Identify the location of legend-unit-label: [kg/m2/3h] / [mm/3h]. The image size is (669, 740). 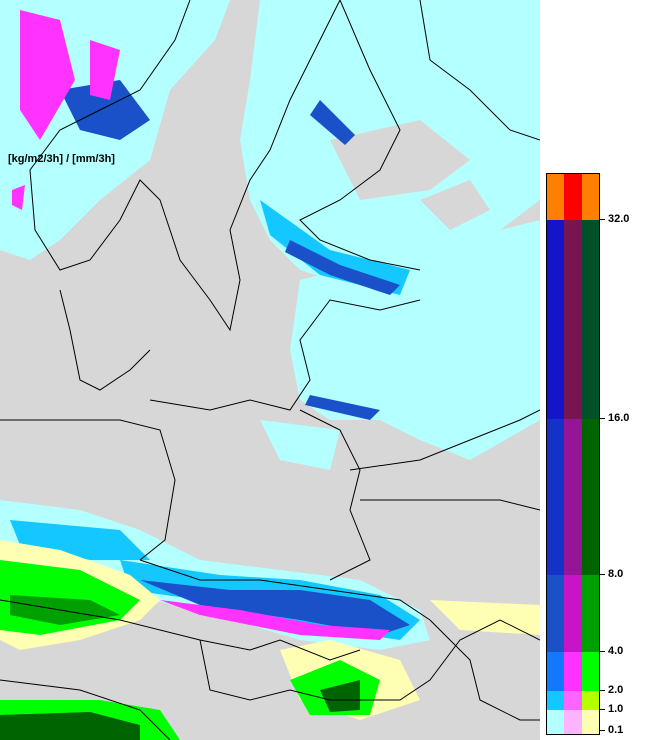
(61, 159).